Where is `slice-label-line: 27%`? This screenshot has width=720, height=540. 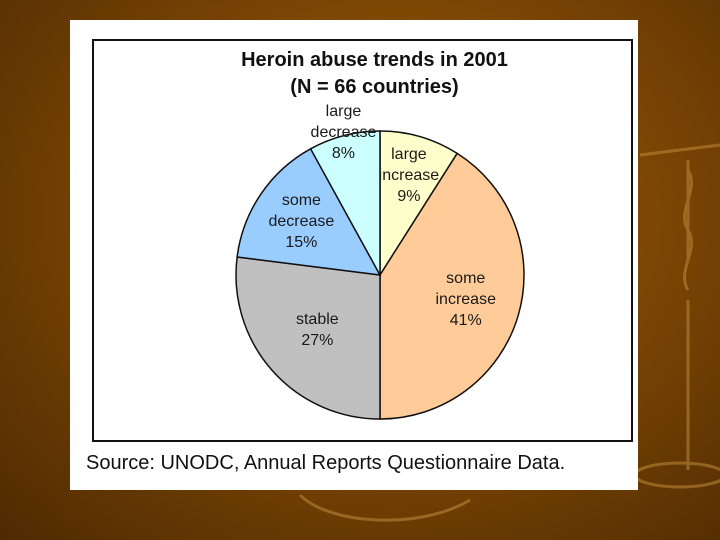
slice-label-line: 27% is located at coordinates (317, 341).